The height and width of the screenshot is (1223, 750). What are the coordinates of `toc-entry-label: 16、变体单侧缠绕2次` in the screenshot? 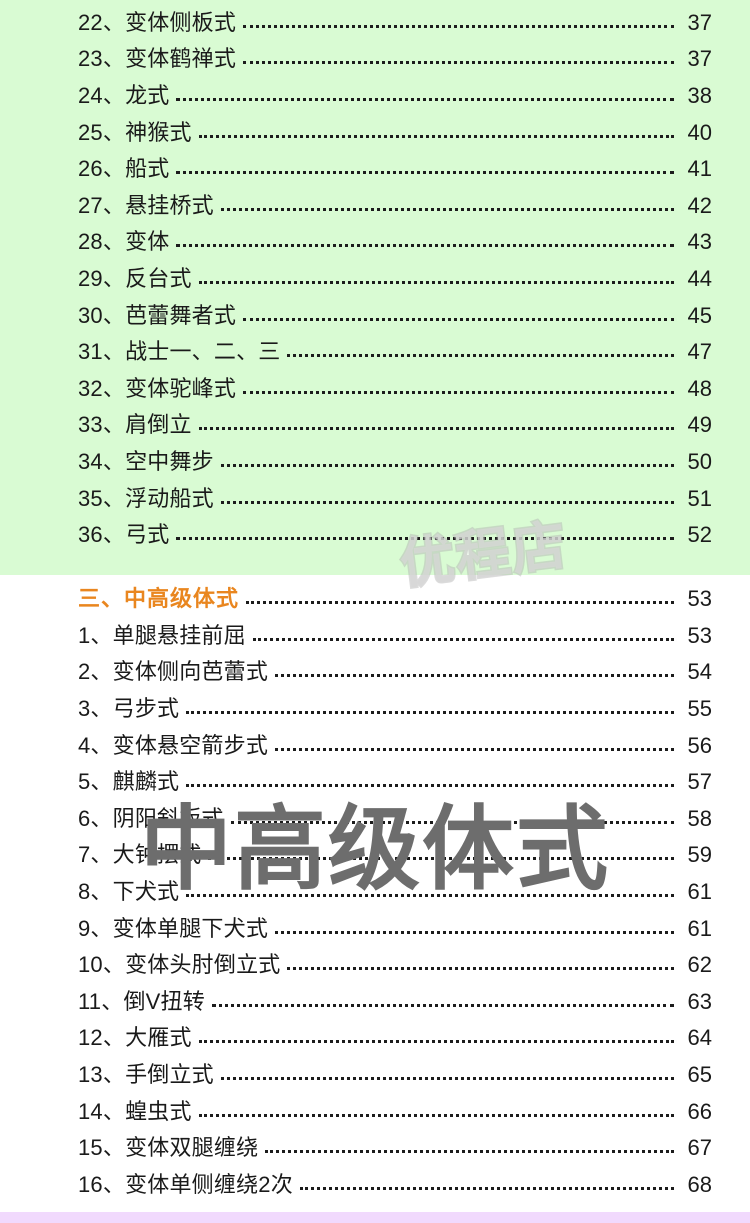 It's located at (185, 1184).